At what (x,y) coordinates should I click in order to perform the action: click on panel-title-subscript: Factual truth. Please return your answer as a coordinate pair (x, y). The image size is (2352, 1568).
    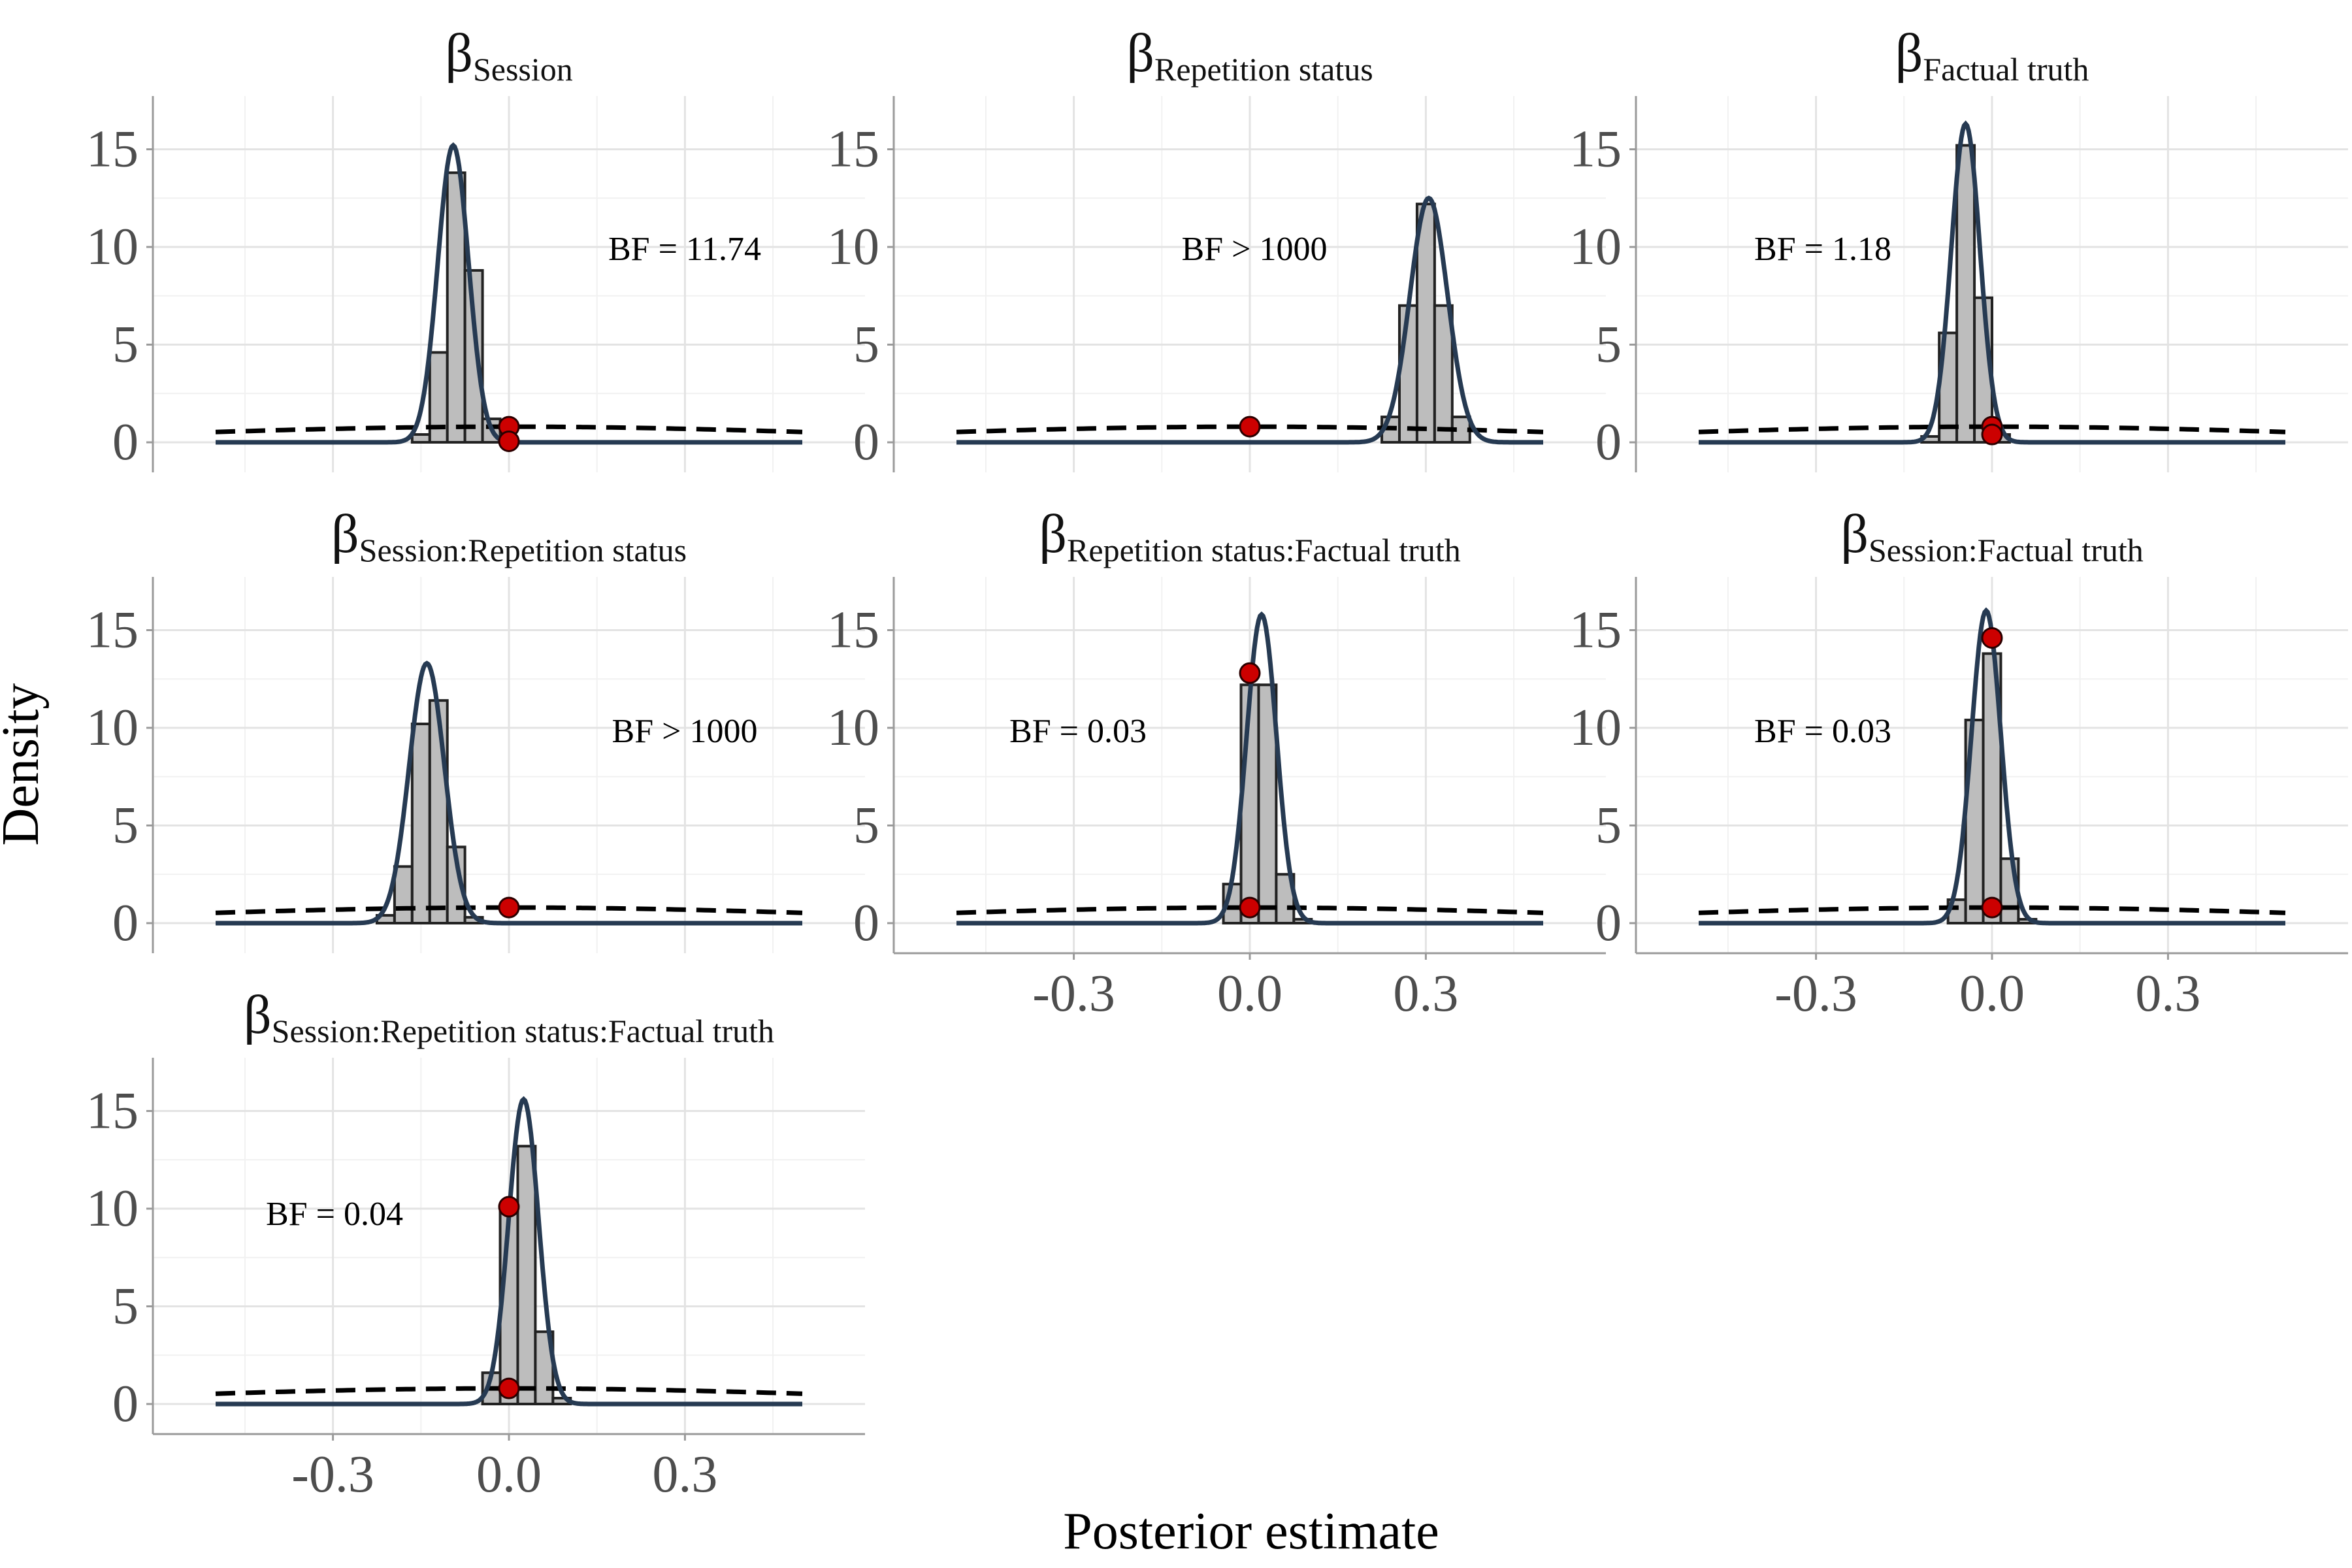
    Looking at the image, I should click on (2006, 69).